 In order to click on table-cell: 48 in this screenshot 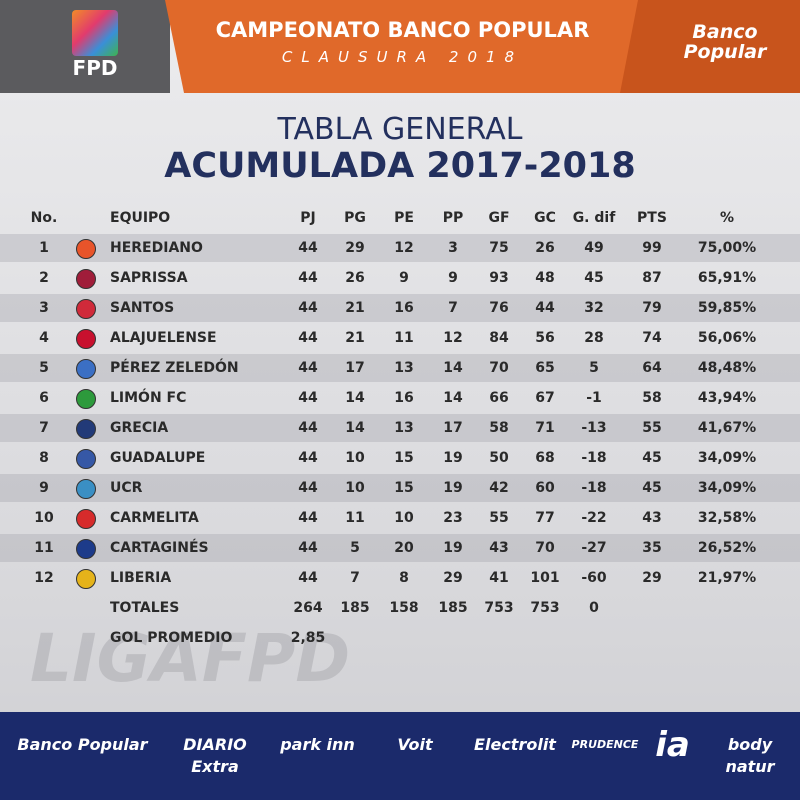, I will do `click(545, 278)`.